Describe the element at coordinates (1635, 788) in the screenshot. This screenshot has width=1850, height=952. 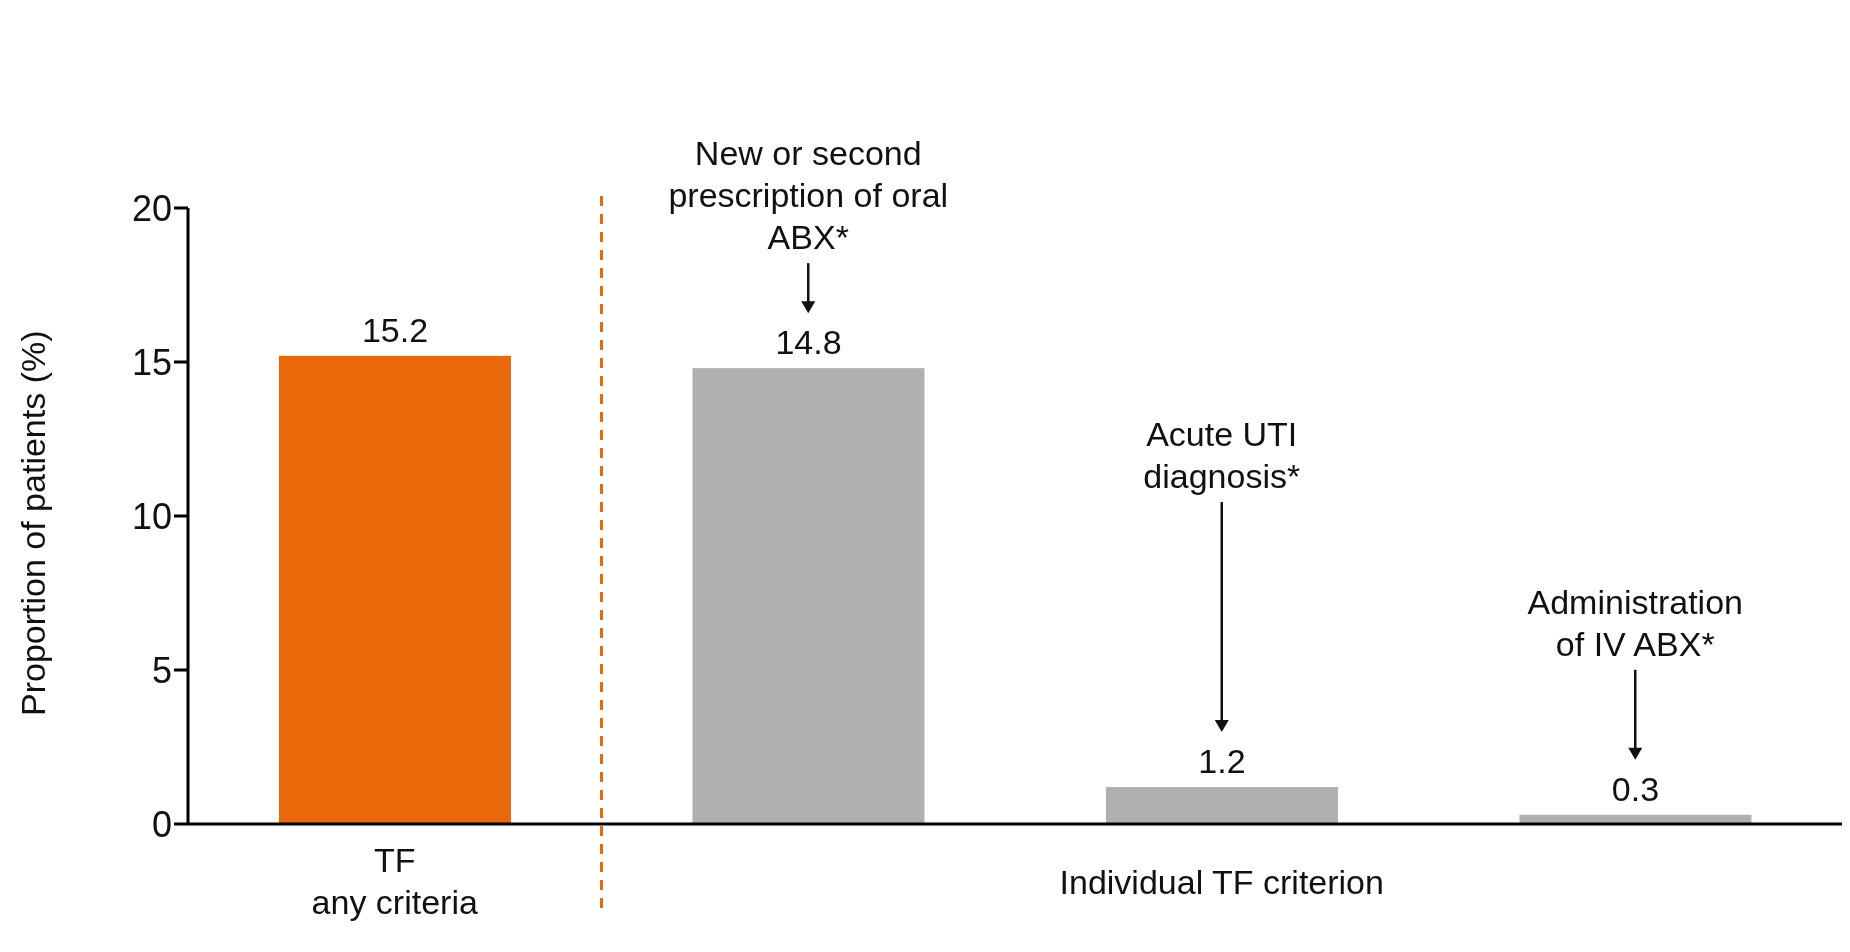
I see `data-label: 0.3` at that location.